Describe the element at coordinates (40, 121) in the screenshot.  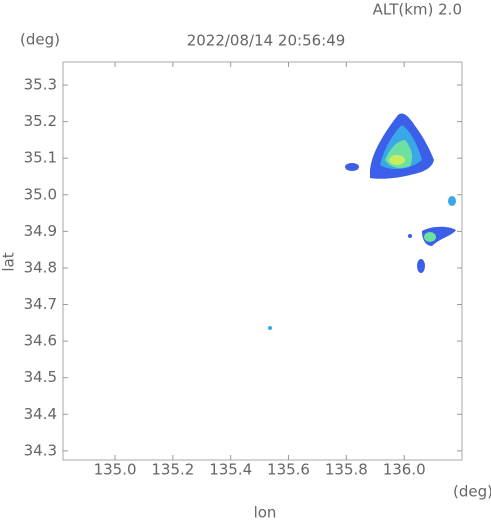
I see `y-tick-label: 35.2` at that location.